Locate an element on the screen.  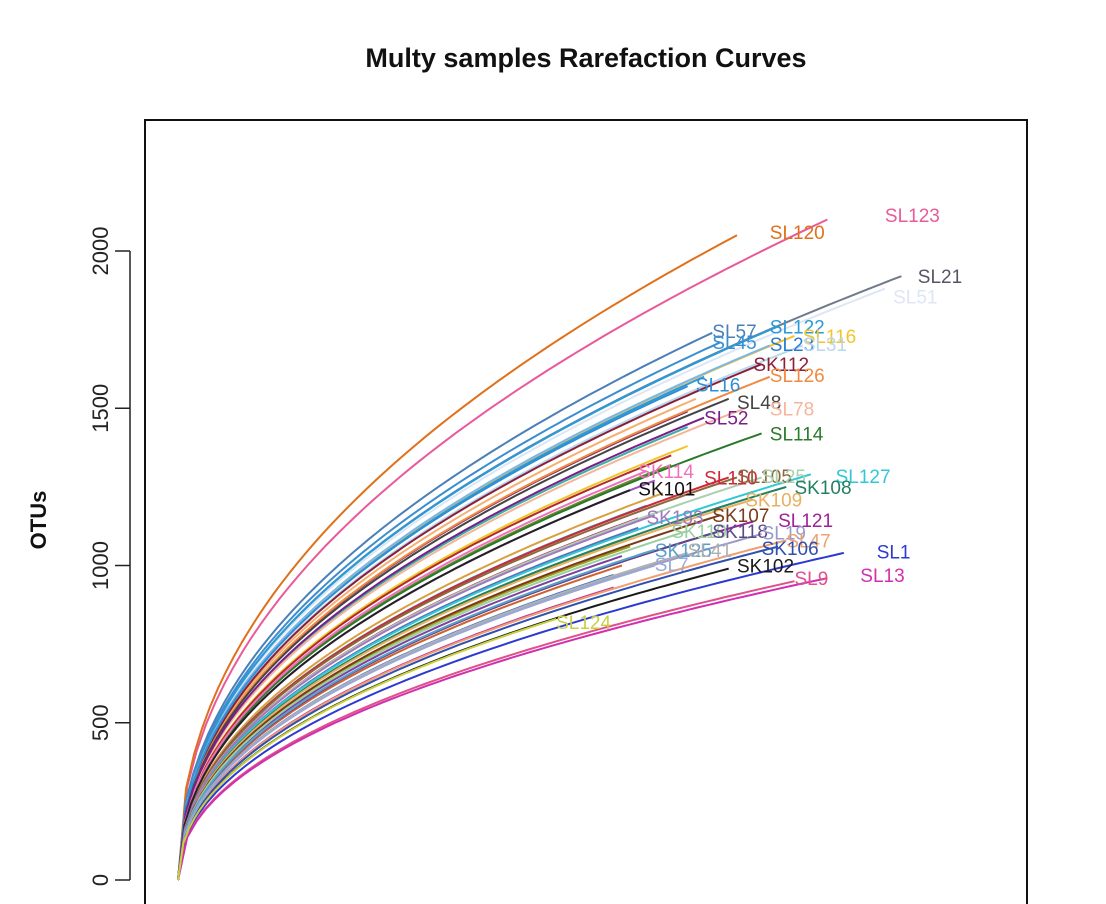
series-label-sl9: SL9 is located at coordinates (812, 579).